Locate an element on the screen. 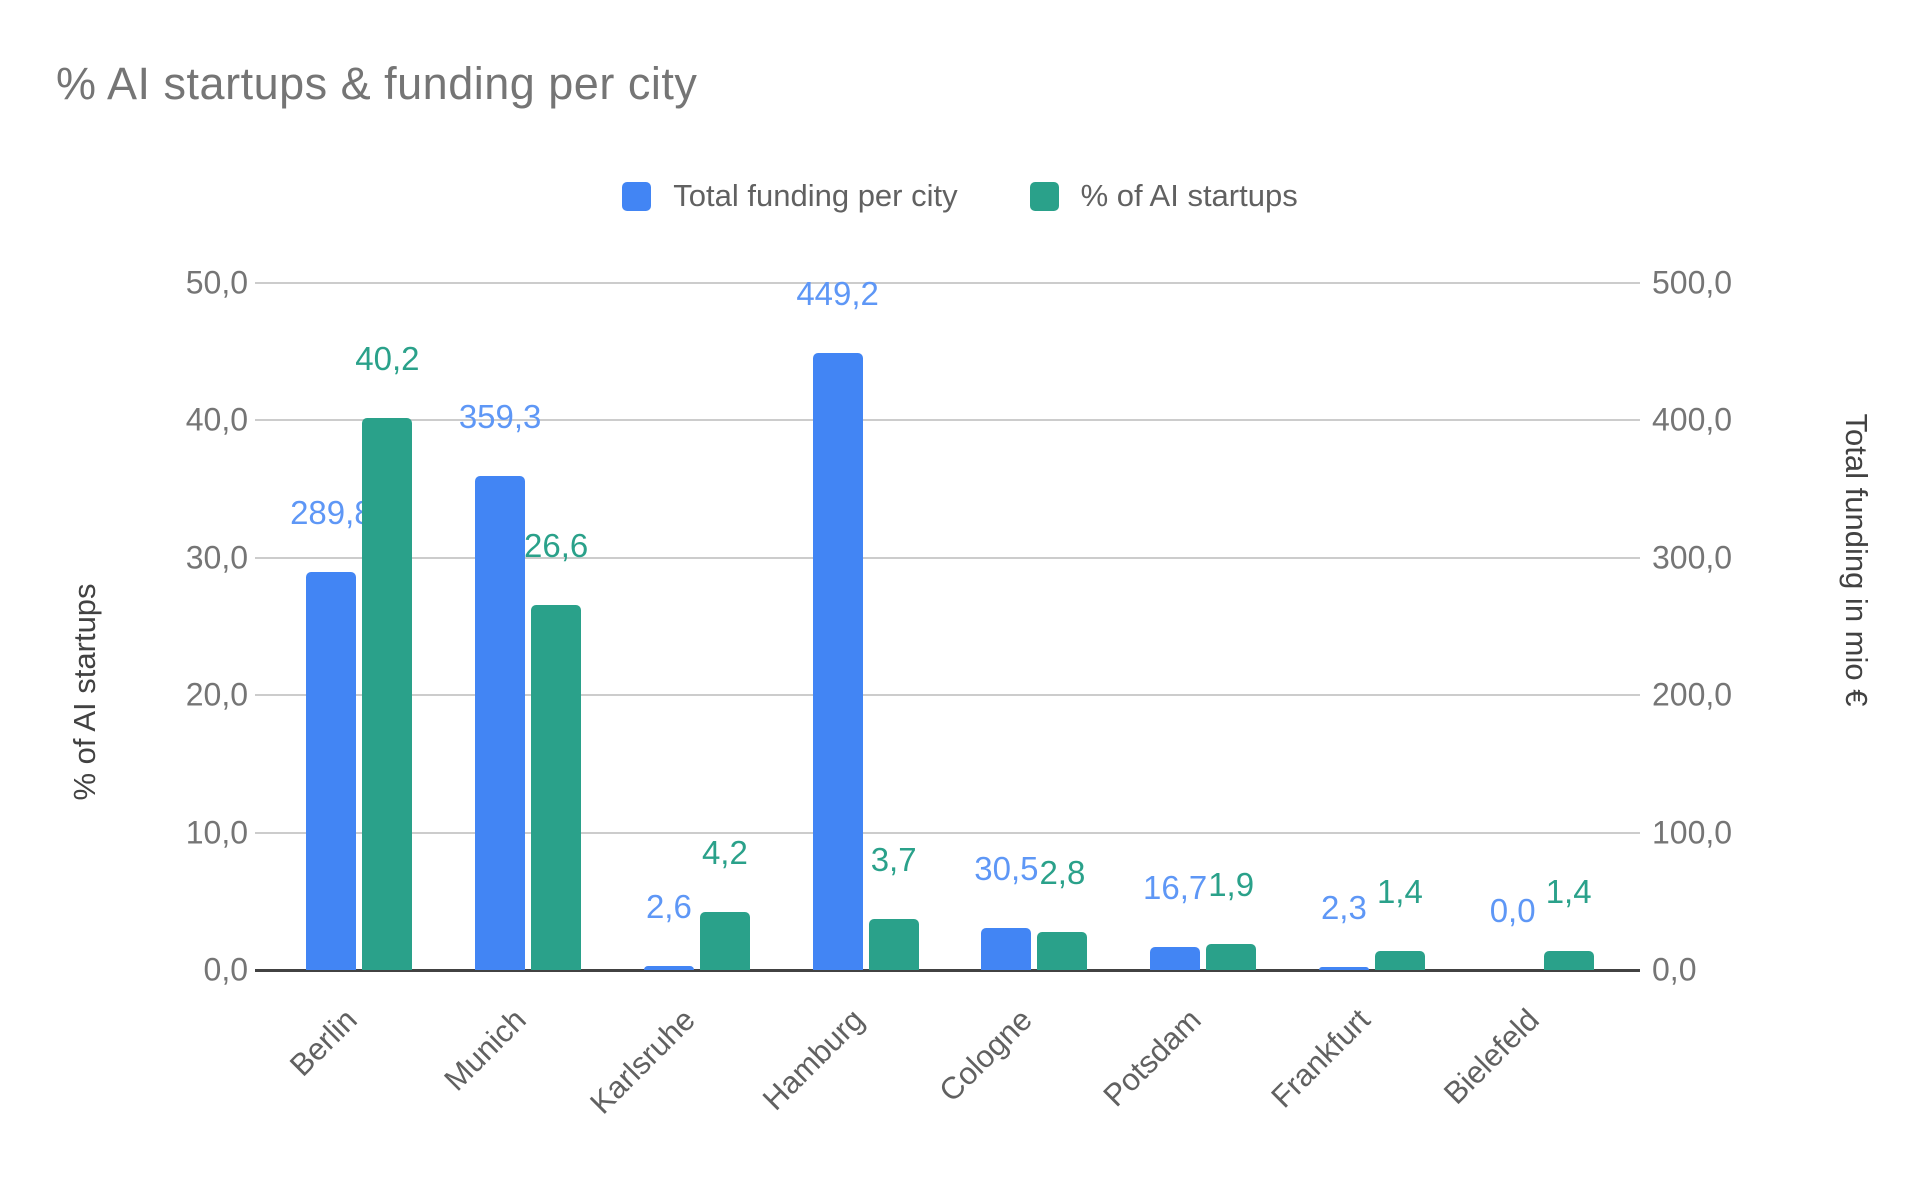 The image size is (1920, 1188). category-label-karlsruhe: Karlsruhe is located at coordinates (642, 1061).